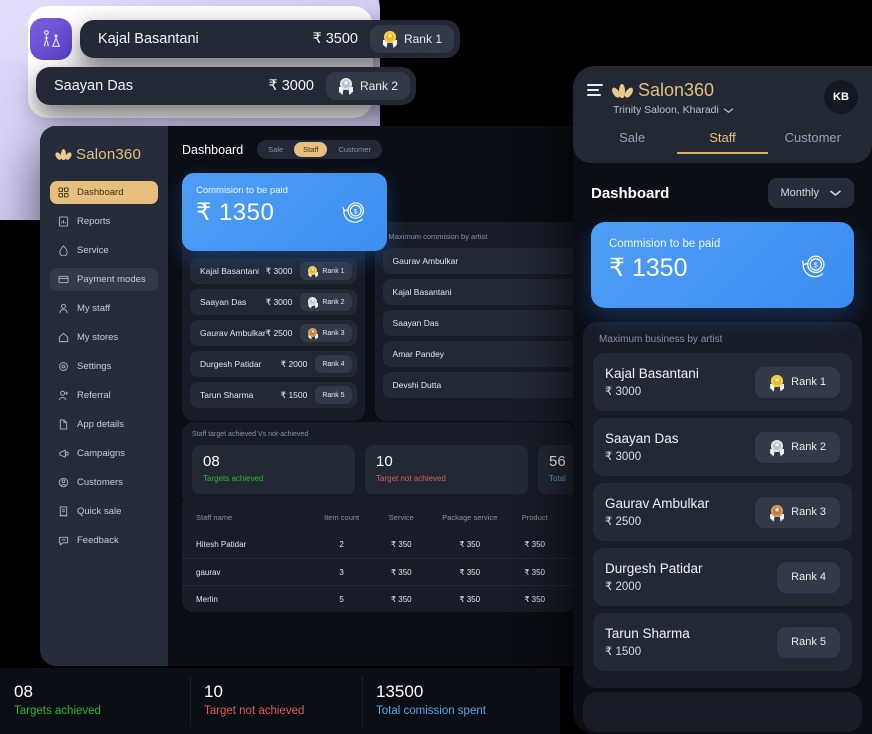 This screenshot has width=872, height=734. Describe the element at coordinates (722, 98) in the screenshot. I see `mobile-brand-row: Salon360 Trinity Saloon, Kharadi KB` at that location.